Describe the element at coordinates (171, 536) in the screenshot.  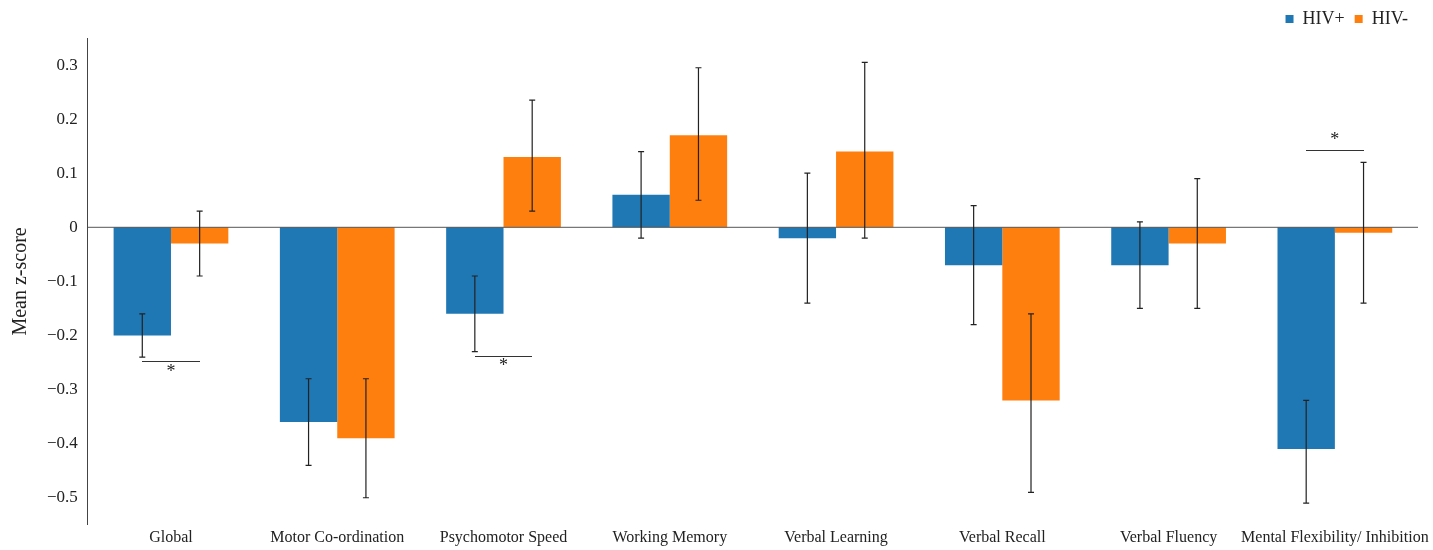
I see `x-tick-label: Global` at that location.